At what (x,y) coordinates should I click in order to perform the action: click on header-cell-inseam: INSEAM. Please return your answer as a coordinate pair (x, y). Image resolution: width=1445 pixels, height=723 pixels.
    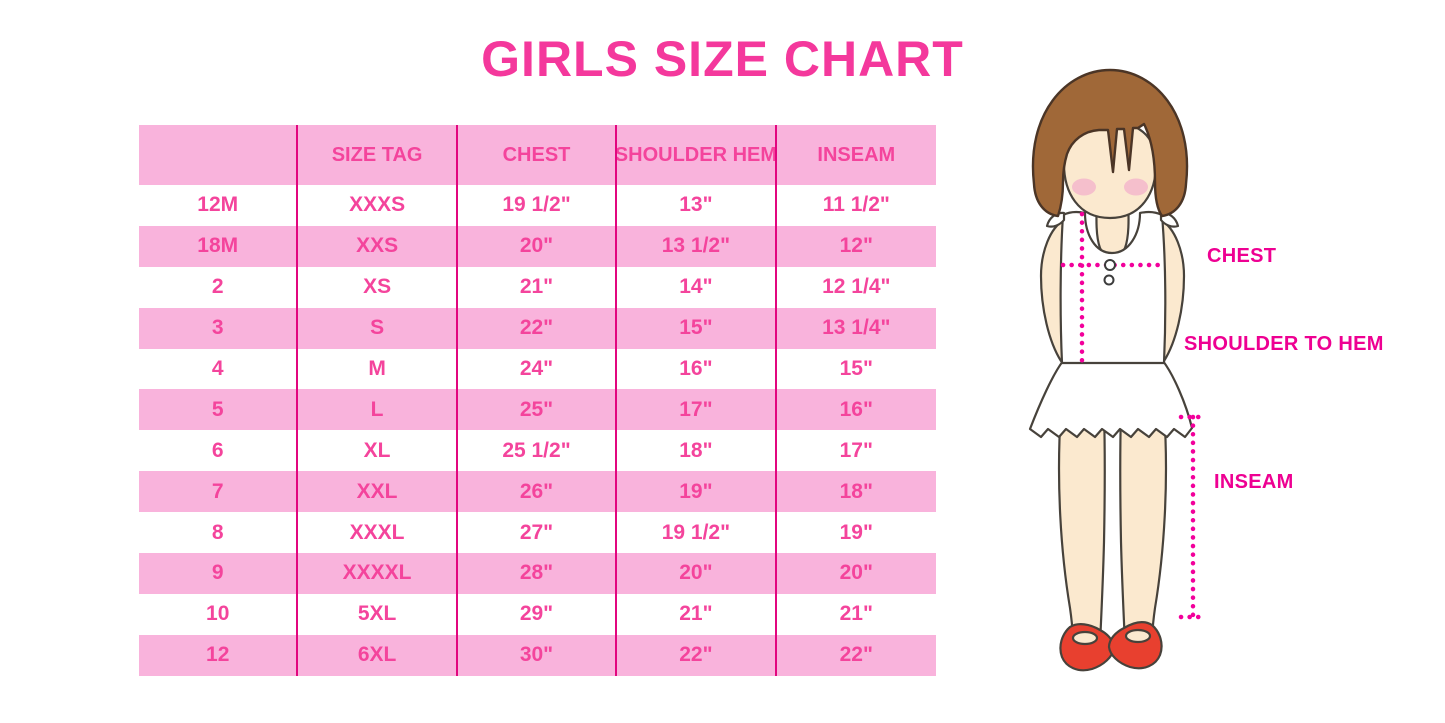
    Looking at the image, I should click on (856, 154).